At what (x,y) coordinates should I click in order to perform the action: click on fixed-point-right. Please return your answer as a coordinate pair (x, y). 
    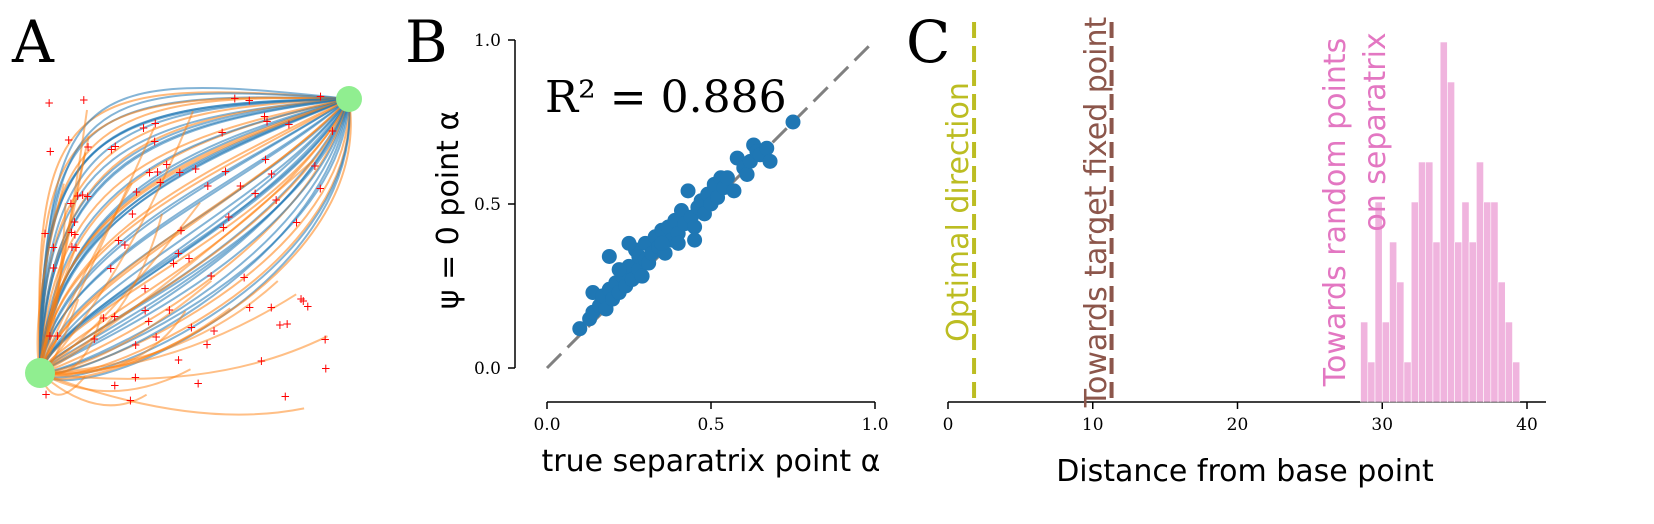
    Looking at the image, I should click on (349, 99).